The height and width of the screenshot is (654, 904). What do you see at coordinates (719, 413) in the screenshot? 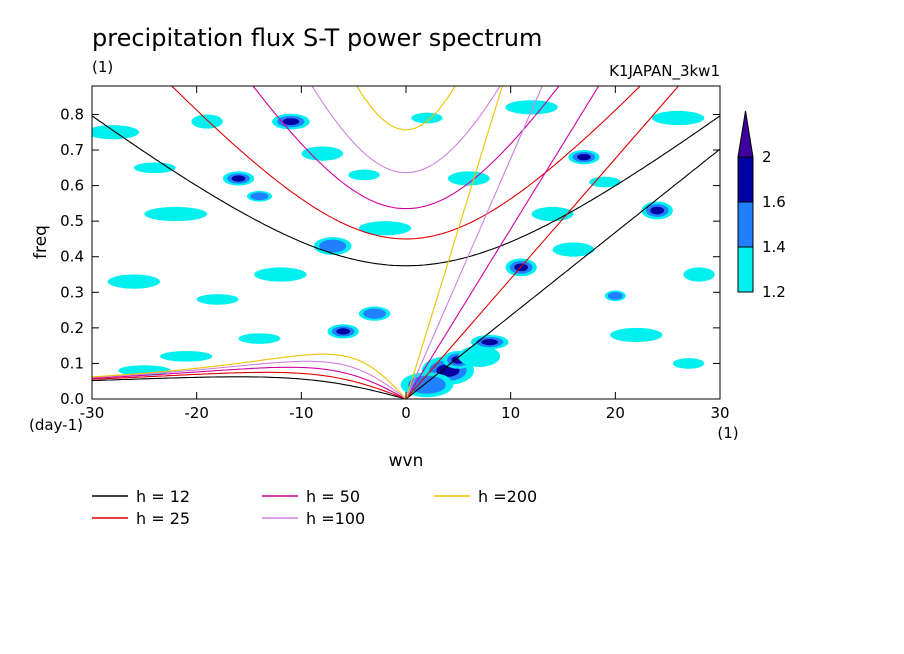
I see `x-tick-label-6: 30` at bounding box center [719, 413].